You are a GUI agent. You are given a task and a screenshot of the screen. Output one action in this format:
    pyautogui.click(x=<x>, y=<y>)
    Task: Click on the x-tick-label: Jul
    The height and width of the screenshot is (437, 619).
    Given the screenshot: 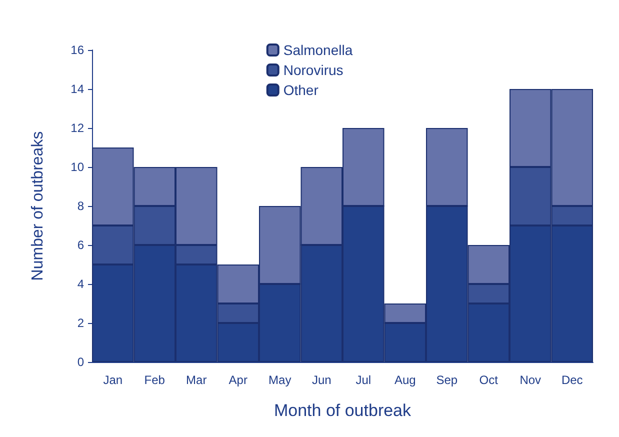 What is the action you would take?
    pyautogui.click(x=364, y=380)
    